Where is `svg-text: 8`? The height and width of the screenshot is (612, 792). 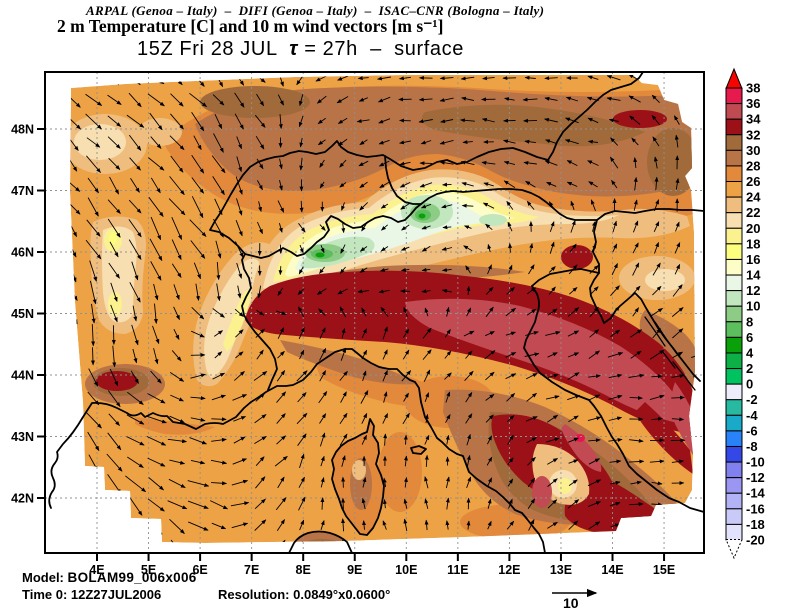
svg-text: 8 is located at coordinates (749, 321).